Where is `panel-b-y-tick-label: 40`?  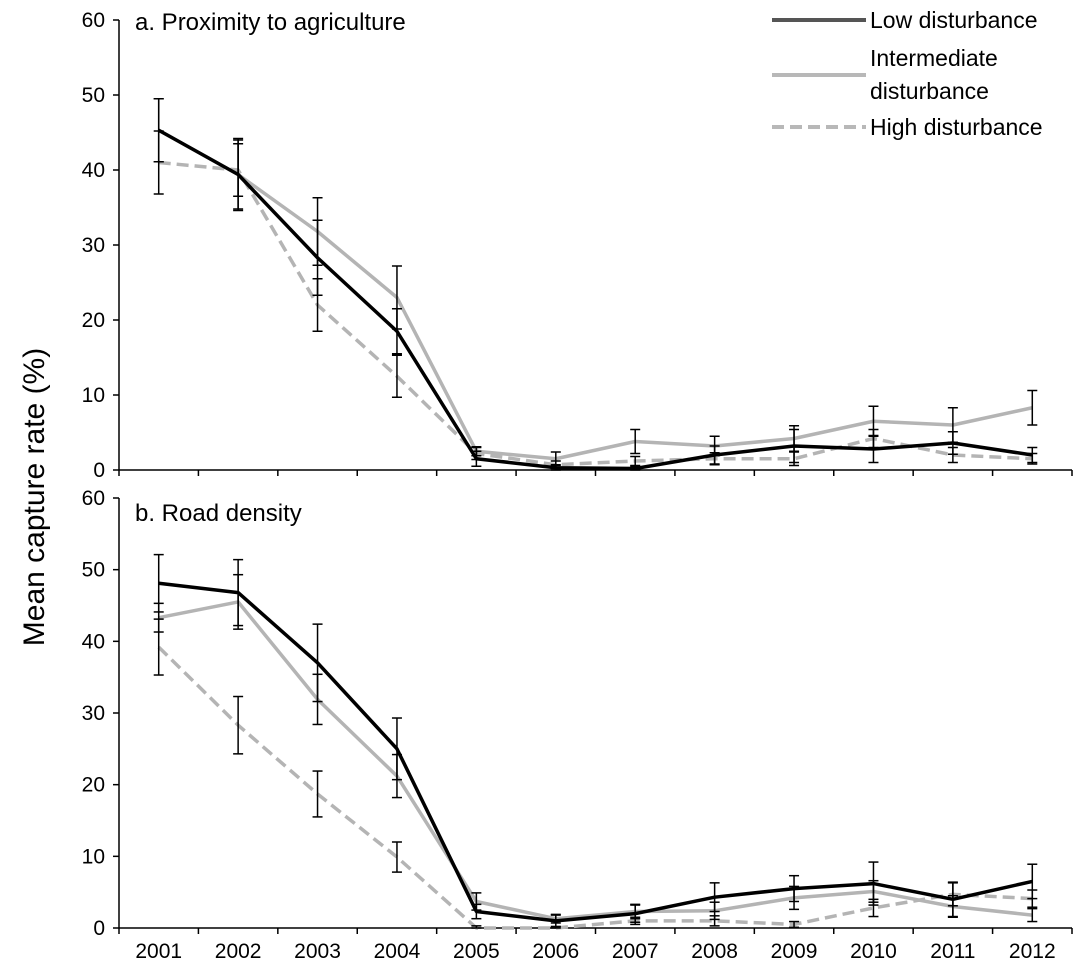
panel-b-y-tick-label: 40 is located at coordinates (93, 641).